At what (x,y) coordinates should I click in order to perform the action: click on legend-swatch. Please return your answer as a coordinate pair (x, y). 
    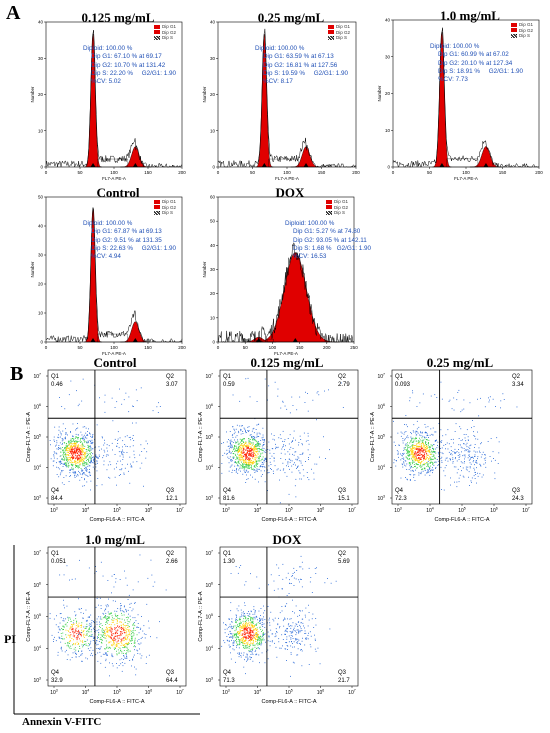
    Looking at the image, I should click on (331, 26).